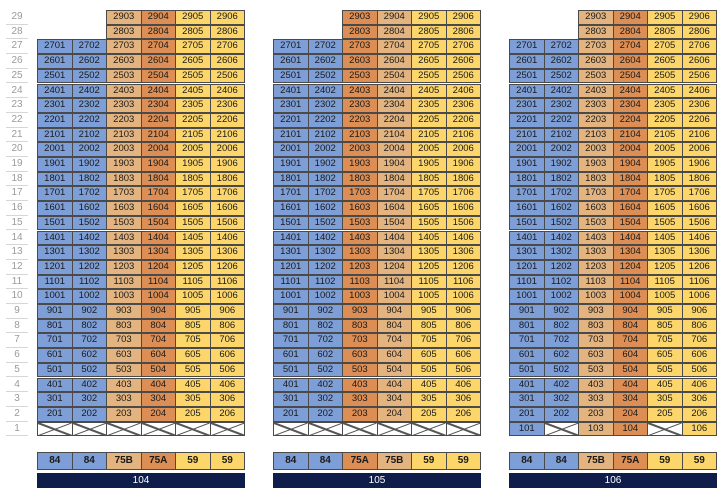  What do you see at coordinates (429, 326) in the screenshot?
I see `unit-cell: 805` at bounding box center [429, 326].